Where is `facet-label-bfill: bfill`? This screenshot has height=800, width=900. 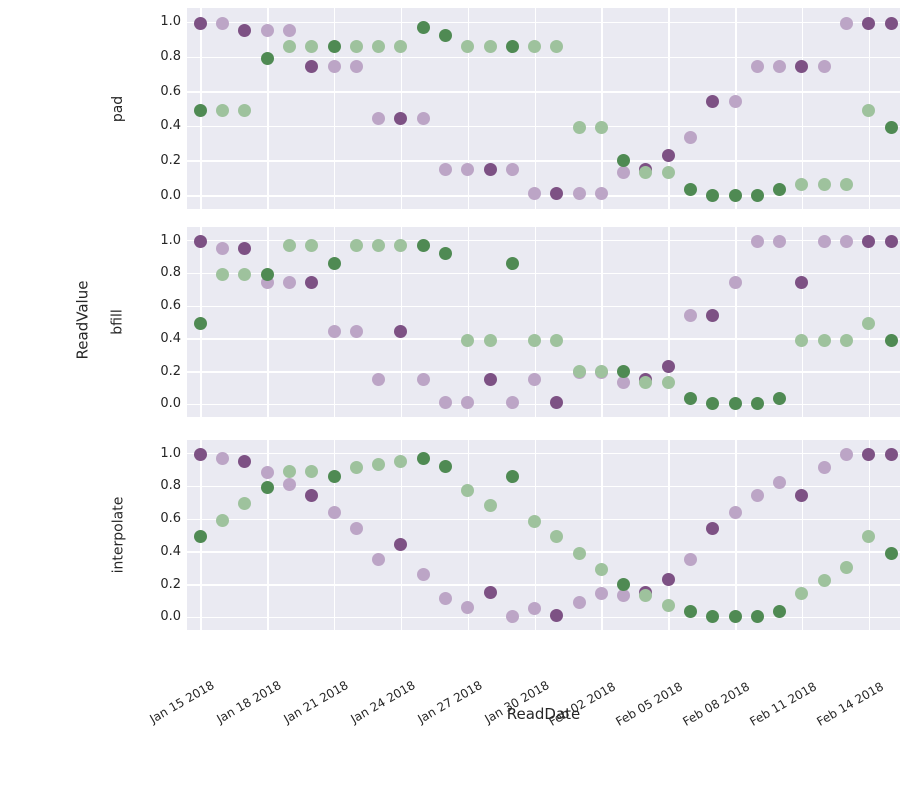
facet-label-bfill: bfill is located at coordinates (118, 322).